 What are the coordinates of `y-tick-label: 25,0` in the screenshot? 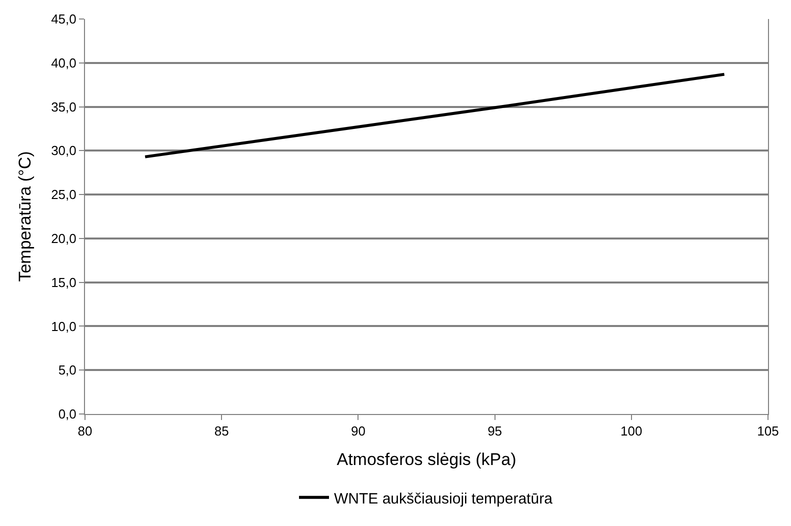 It's located at (63, 194).